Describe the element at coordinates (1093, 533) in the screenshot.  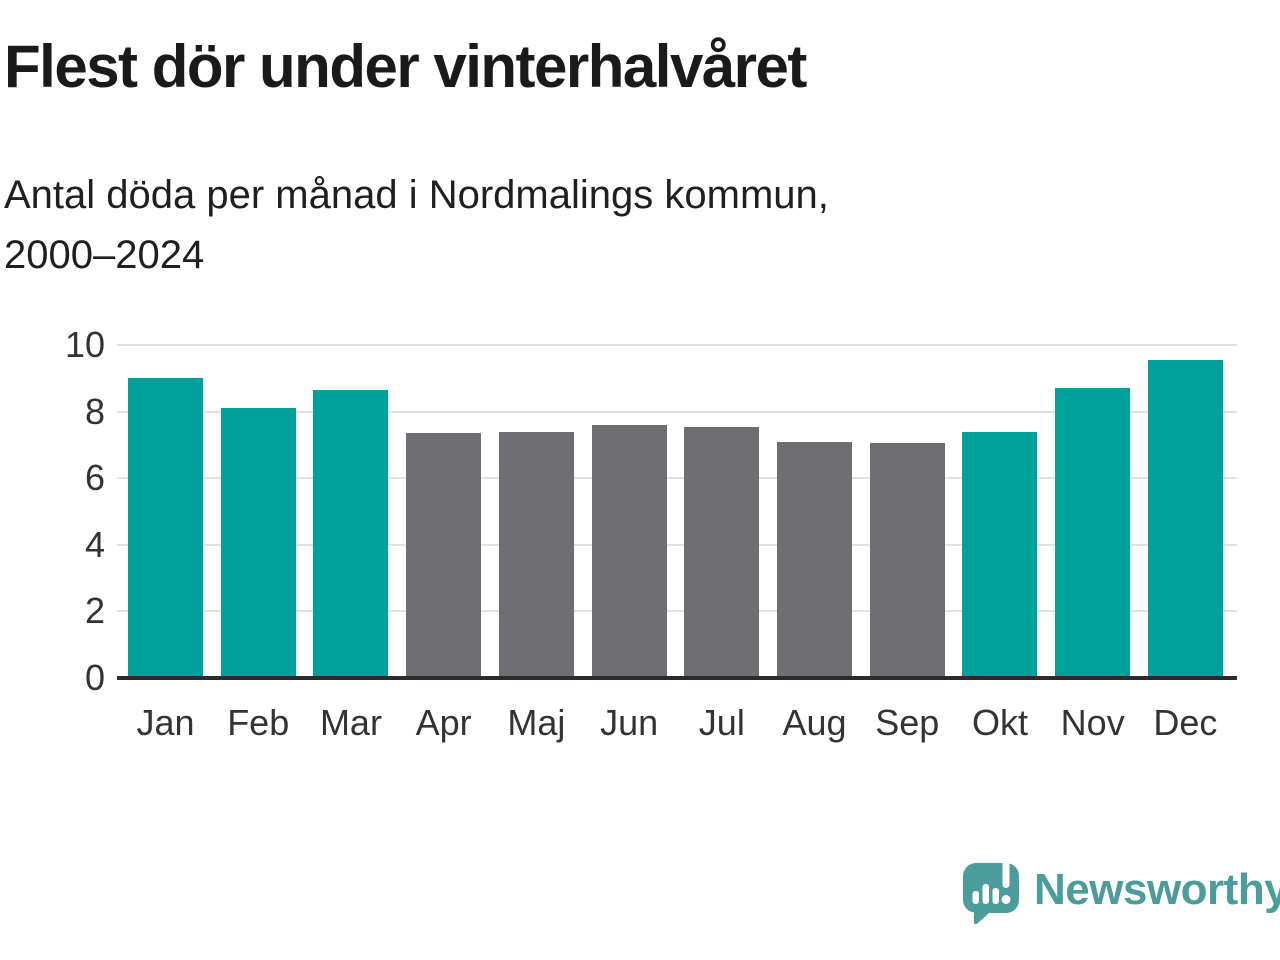
I see `bar-nov` at that location.